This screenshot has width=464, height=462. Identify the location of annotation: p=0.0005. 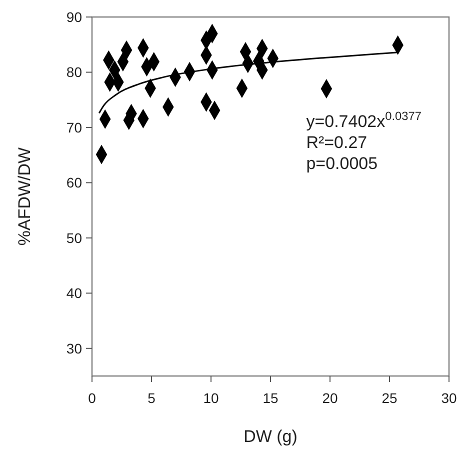
(342, 163).